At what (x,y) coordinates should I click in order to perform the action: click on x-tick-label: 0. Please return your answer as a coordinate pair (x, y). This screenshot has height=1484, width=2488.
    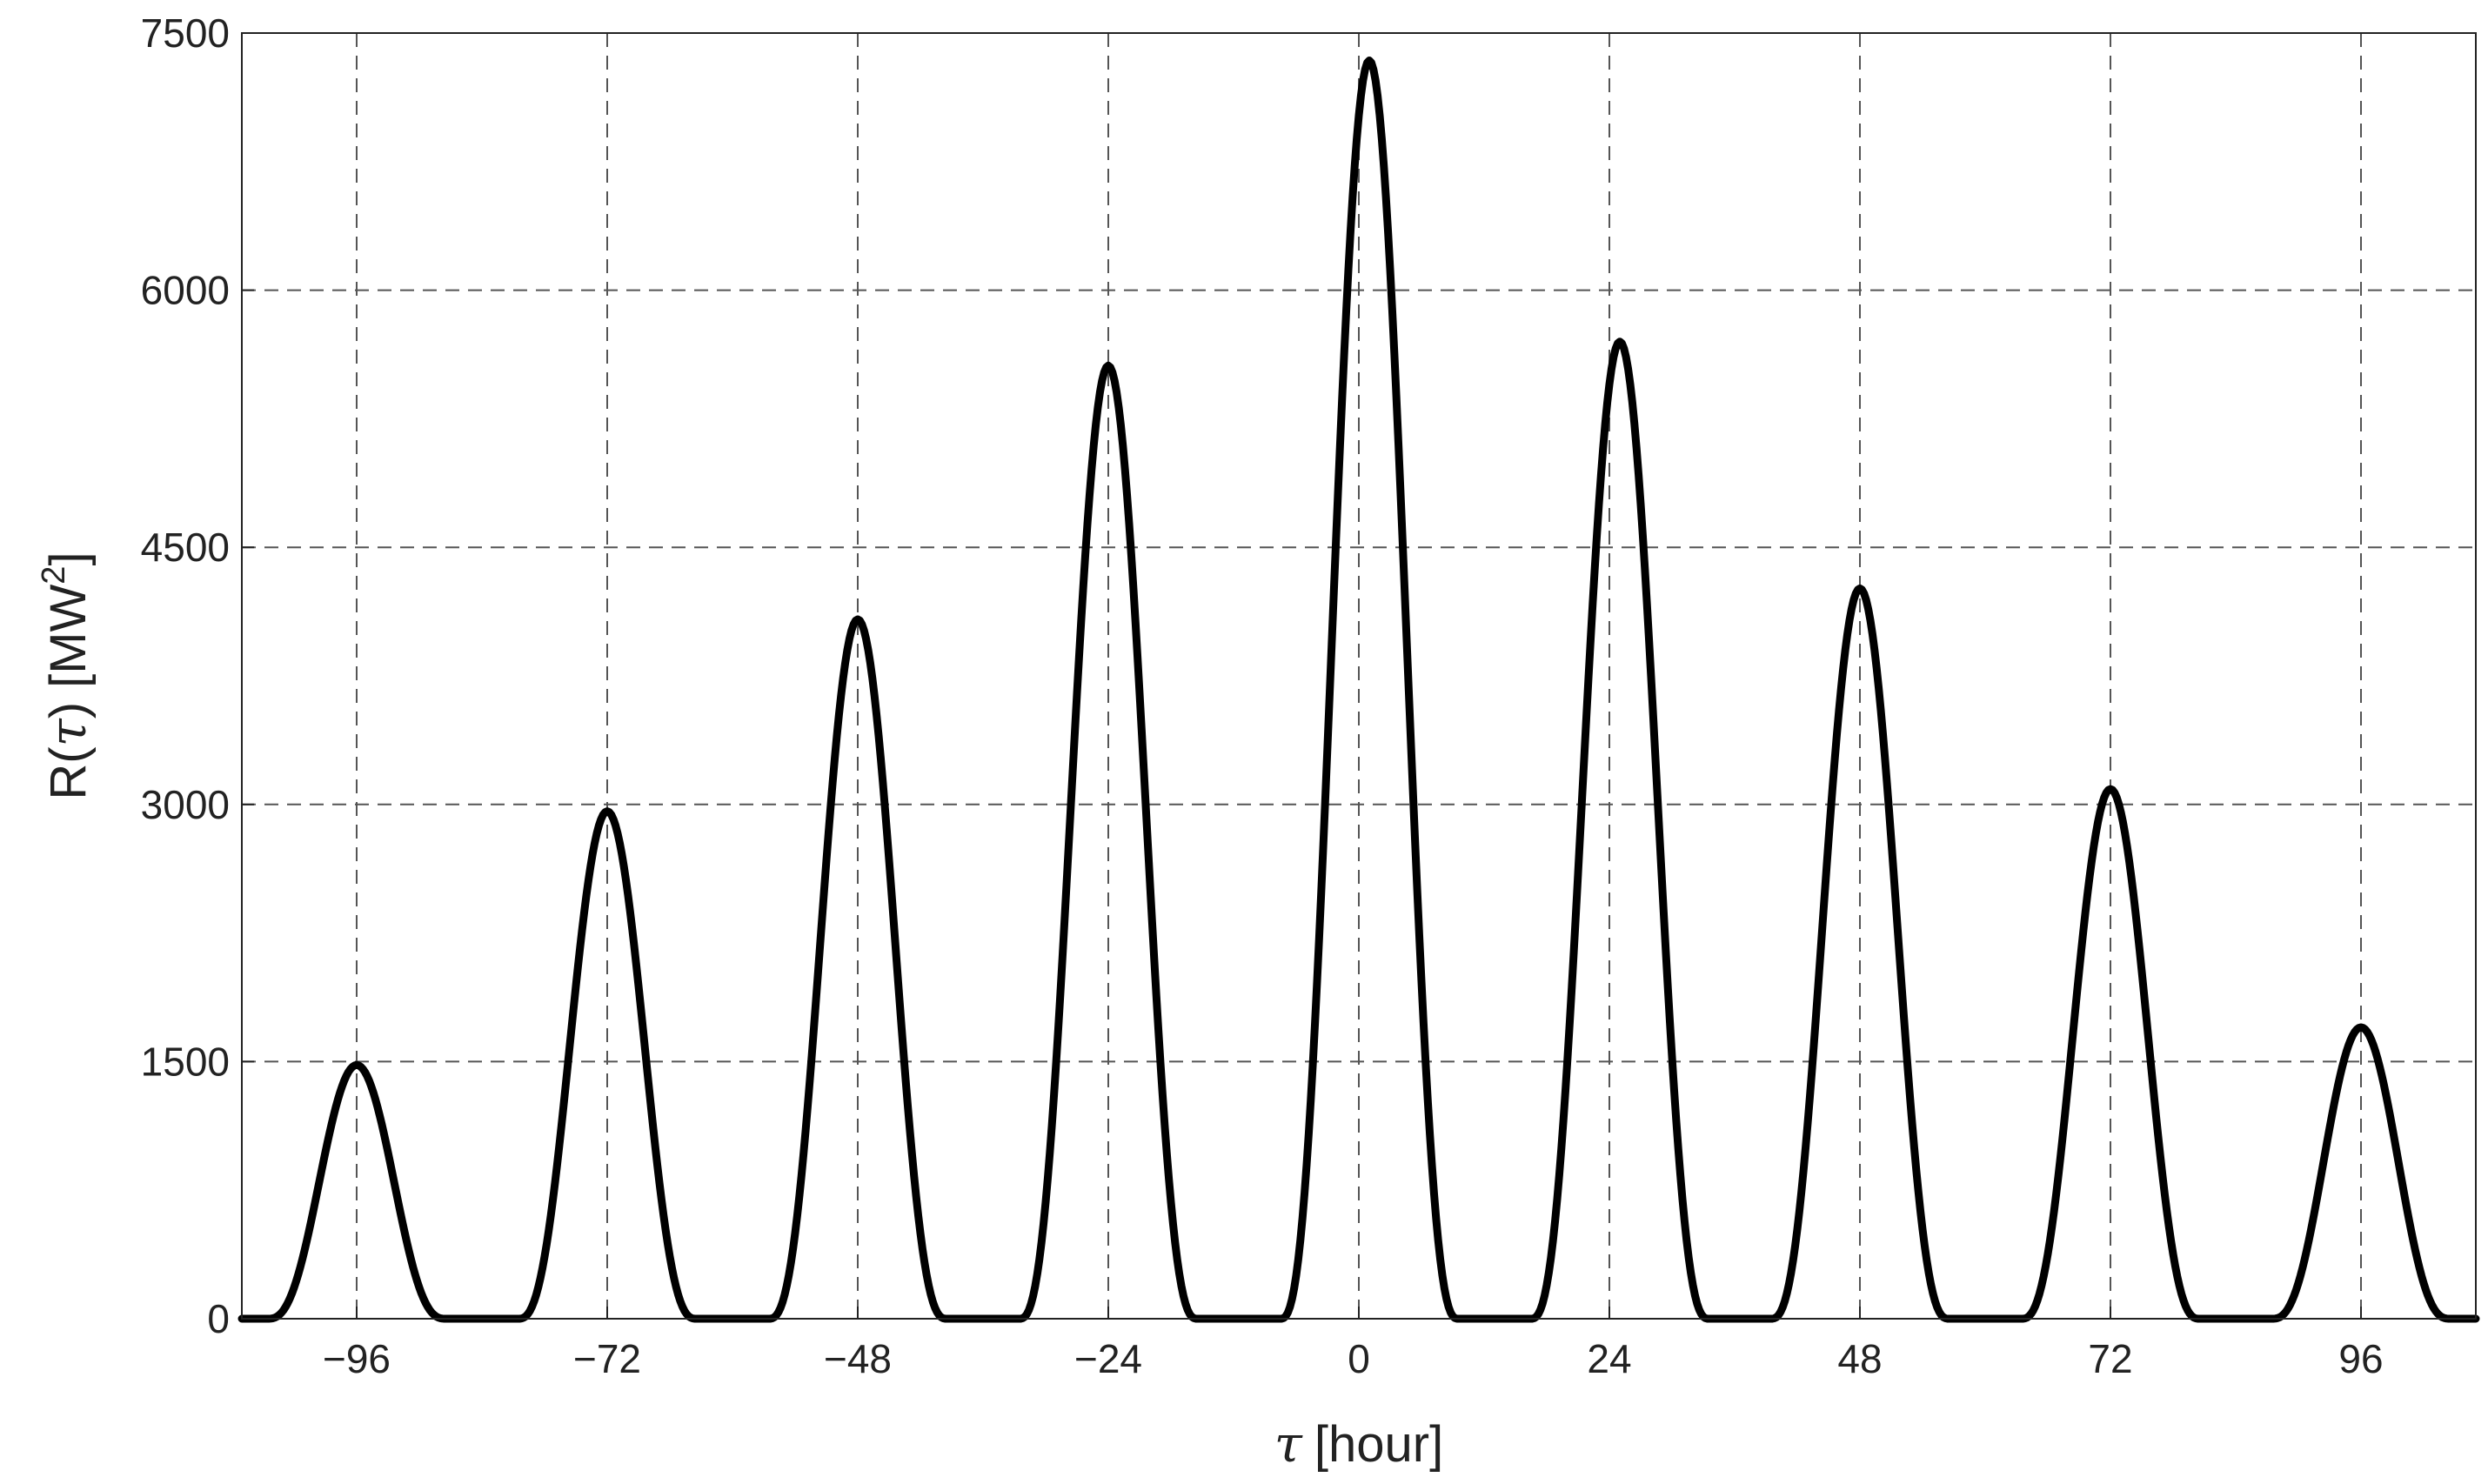
    Looking at the image, I should click on (1359, 1358).